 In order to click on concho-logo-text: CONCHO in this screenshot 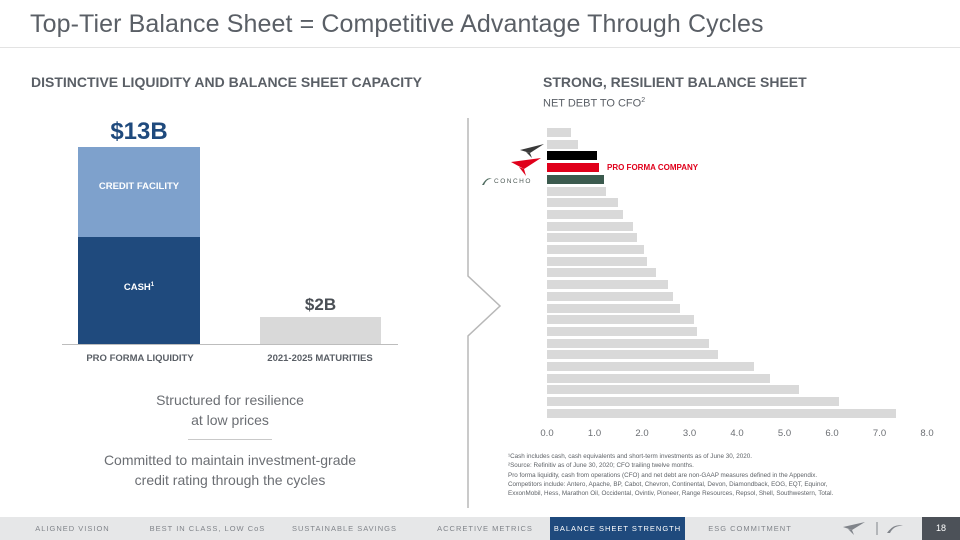, I will do `click(513, 181)`.